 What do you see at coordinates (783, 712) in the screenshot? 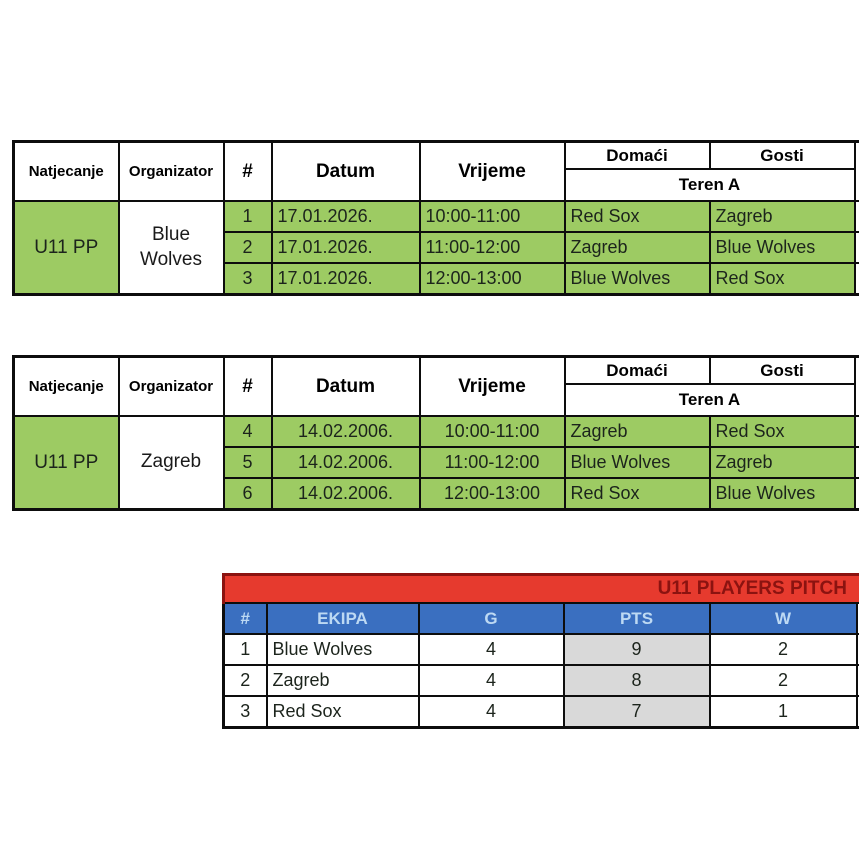
I see `wins-cell: 1` at bounding box center [783, 712].